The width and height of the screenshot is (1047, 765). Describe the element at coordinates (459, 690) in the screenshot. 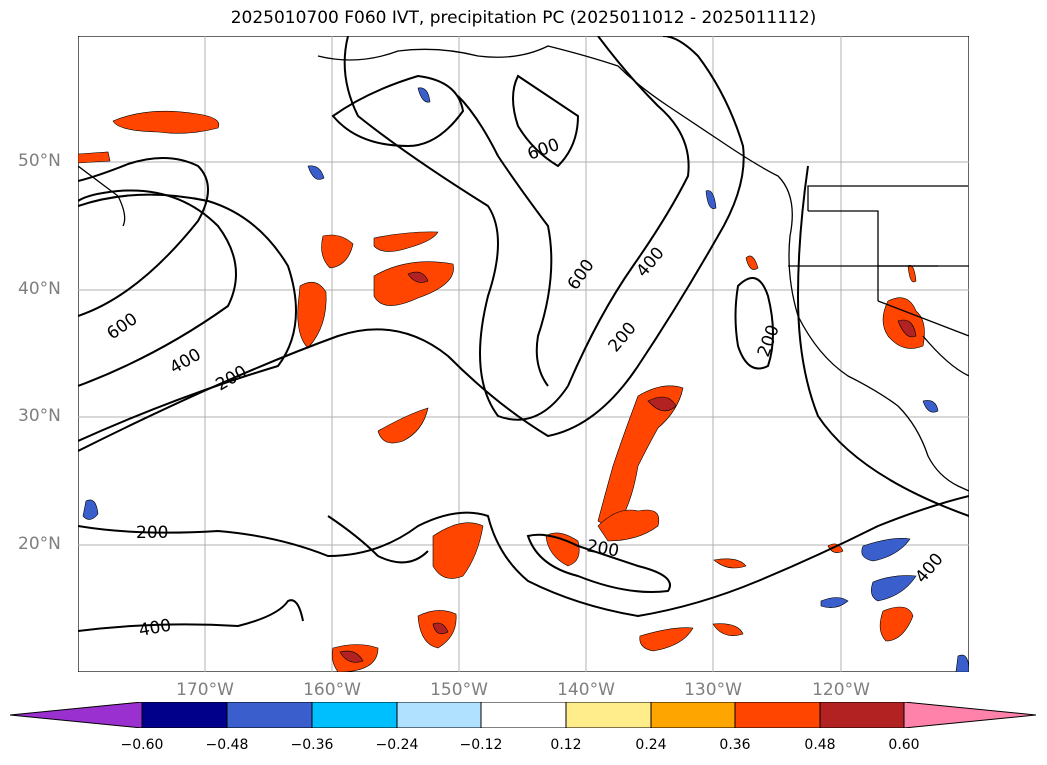

I see `lon-label: 150°W` at that location.